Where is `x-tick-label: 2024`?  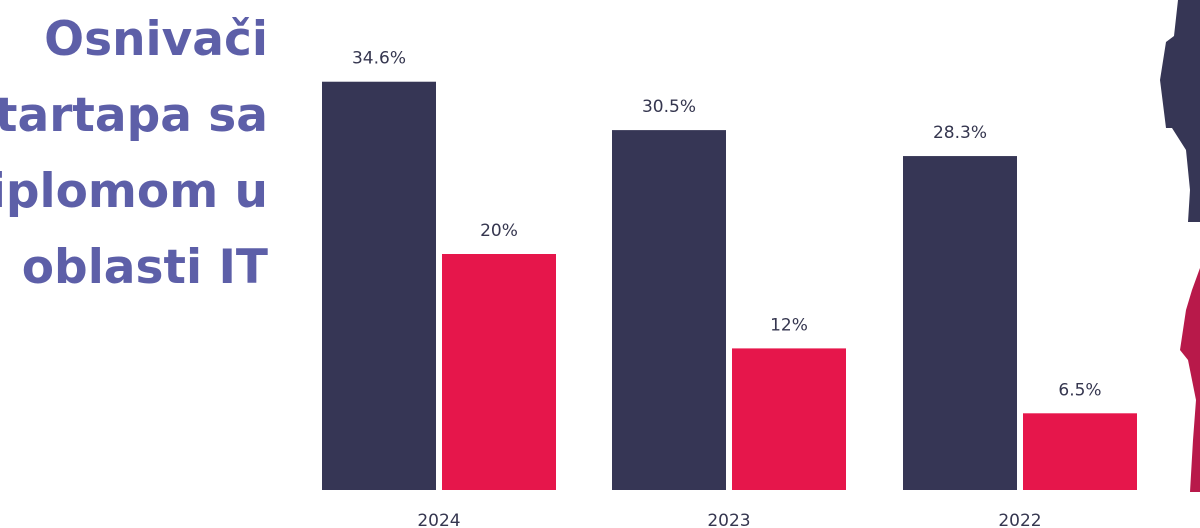
x-tick-label: 2024 is located at coordinates (438, 519).